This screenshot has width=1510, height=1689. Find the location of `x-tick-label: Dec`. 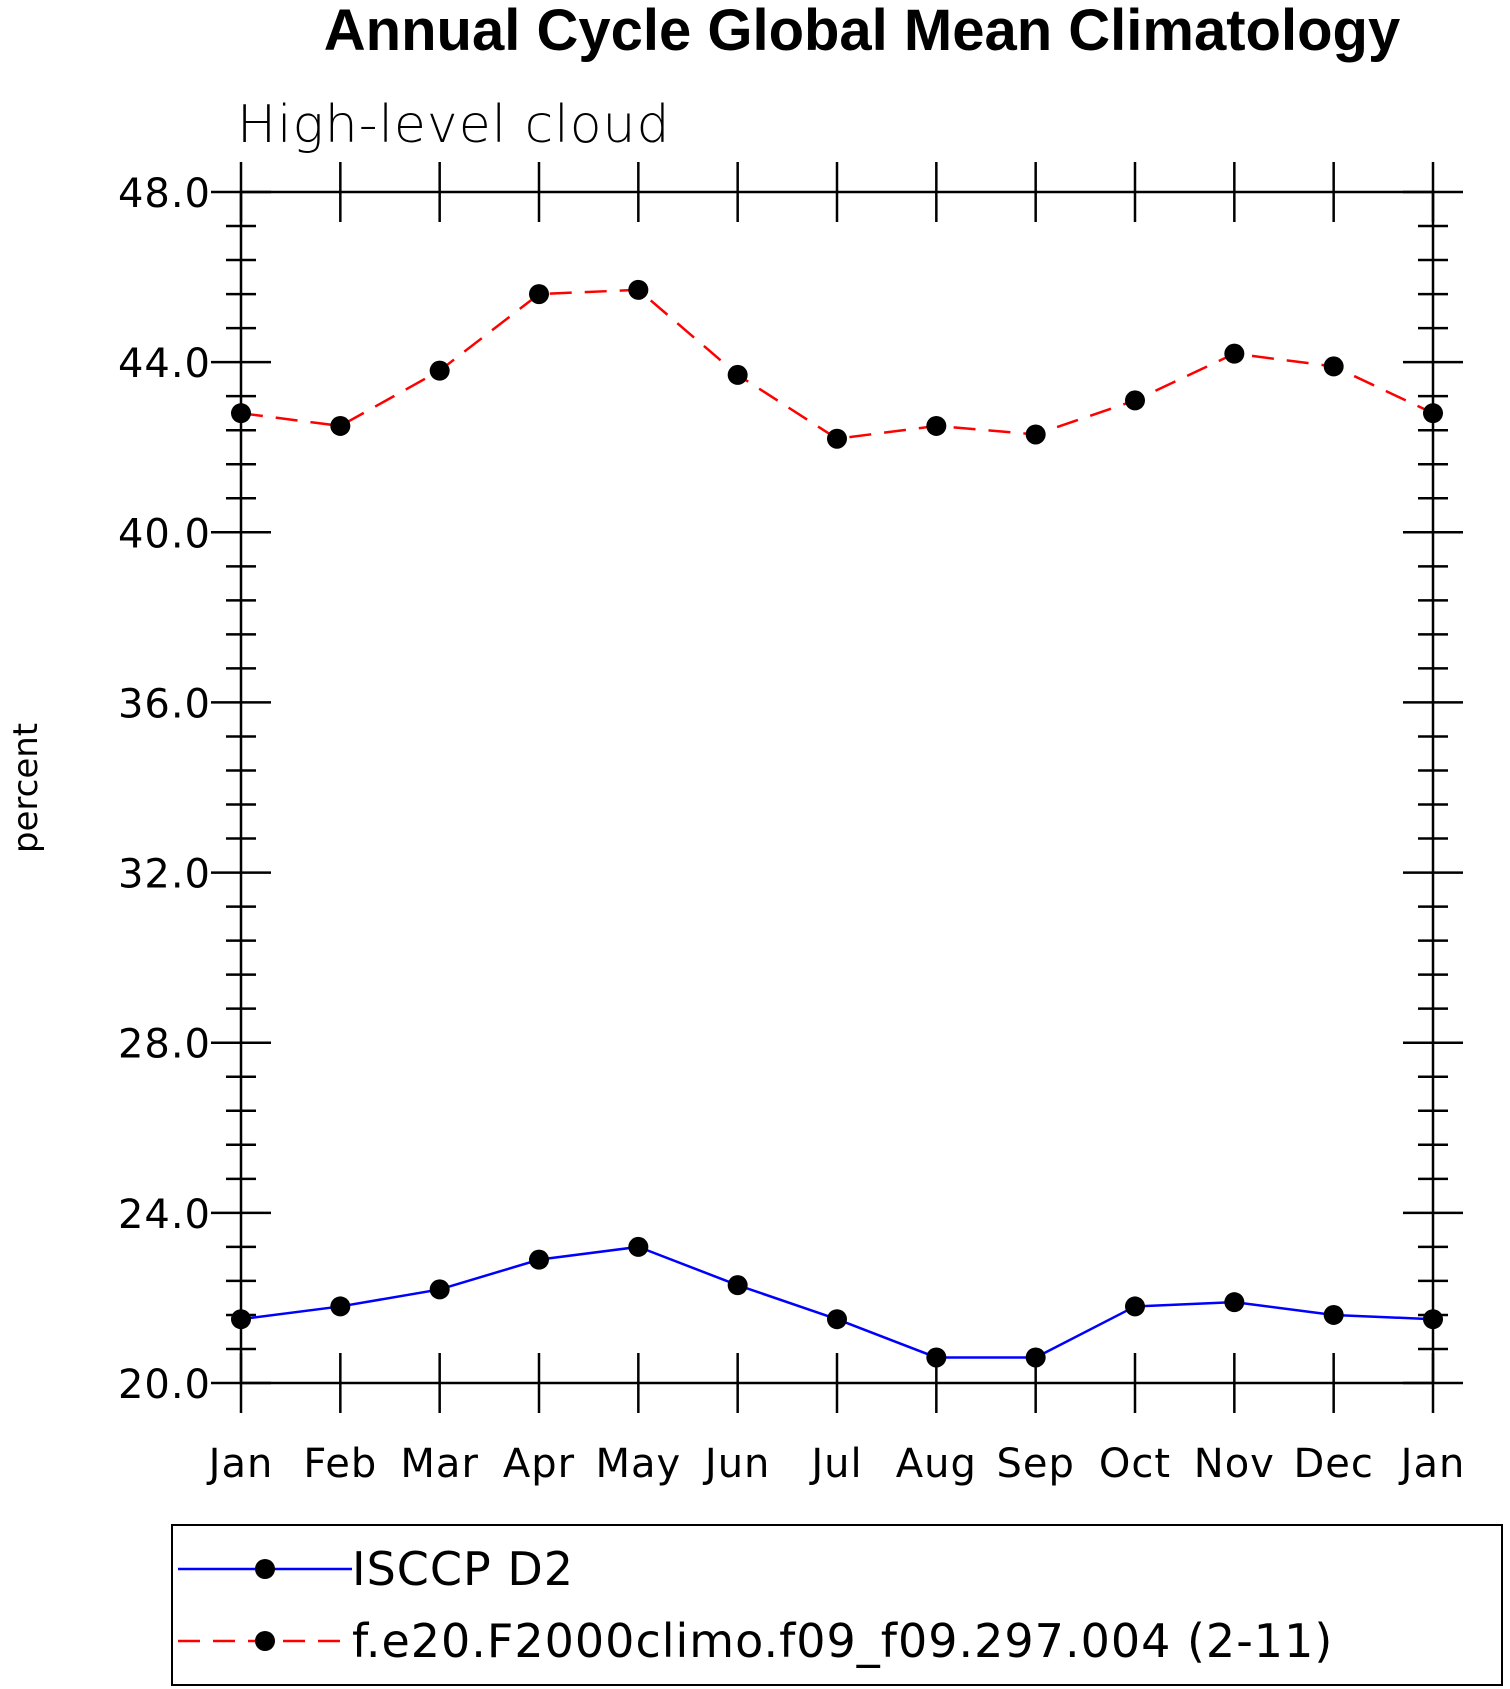

x-tick-label: Dec is located at coordinates (1333, 1464).